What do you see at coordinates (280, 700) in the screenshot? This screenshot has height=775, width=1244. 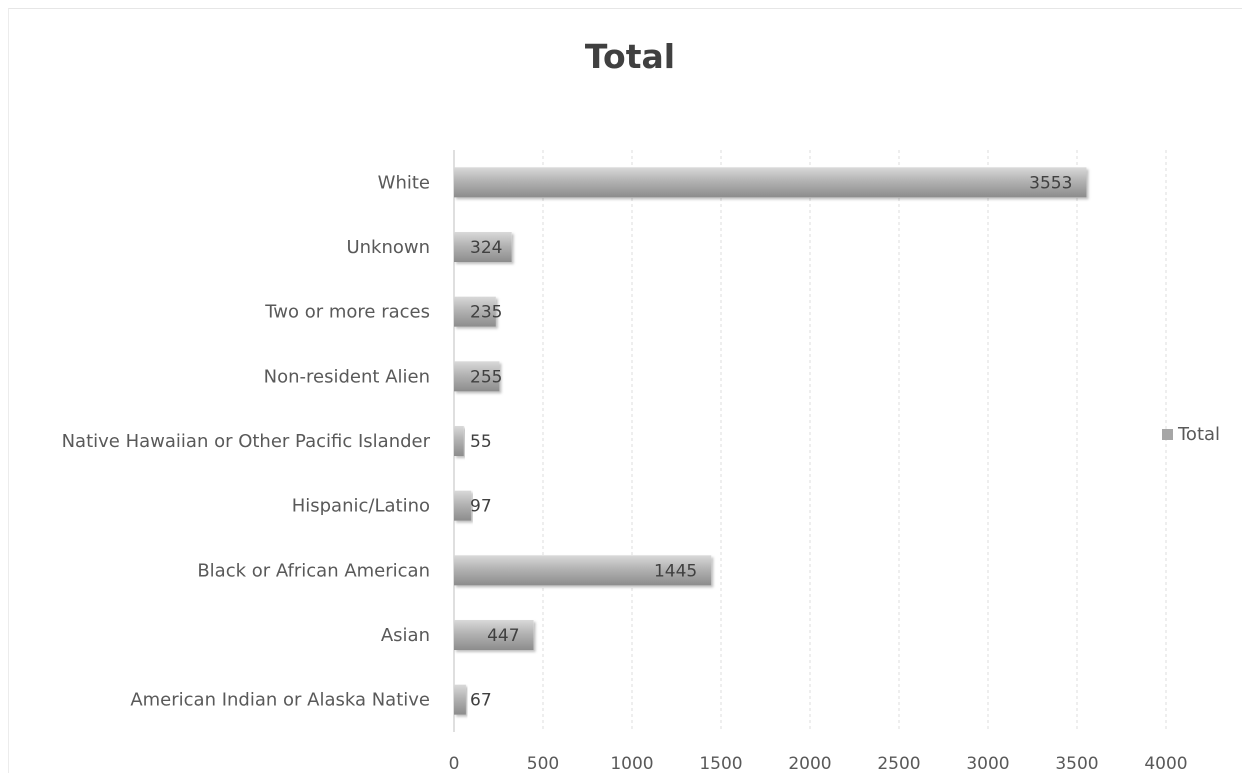 I see `category-label: American Indian or Alaska Native` at bounding box center [280, 700].